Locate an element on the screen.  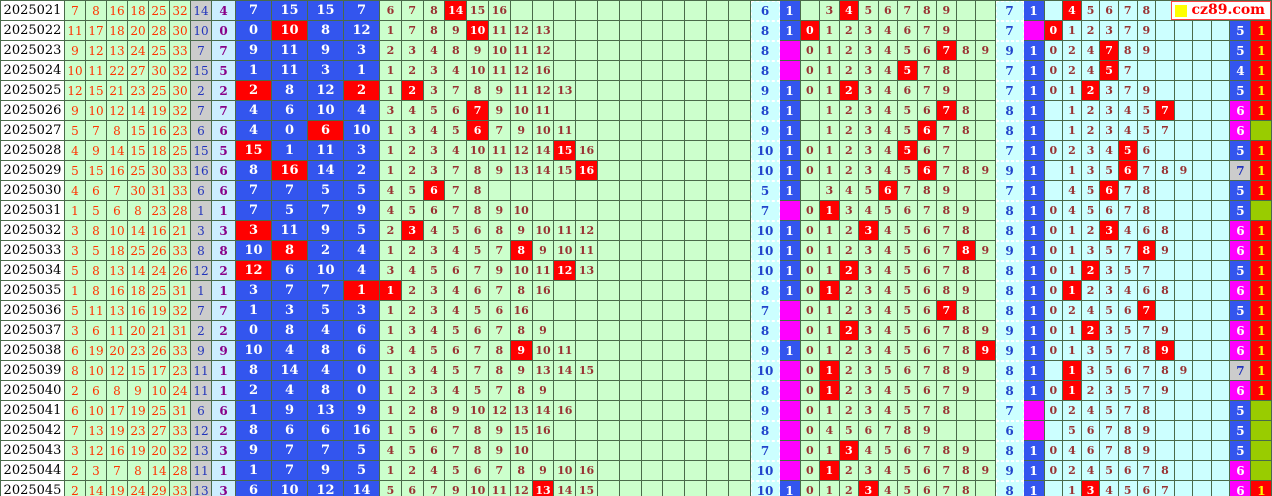
red-ball-cell: 13 is located at coordinates (117, 51).